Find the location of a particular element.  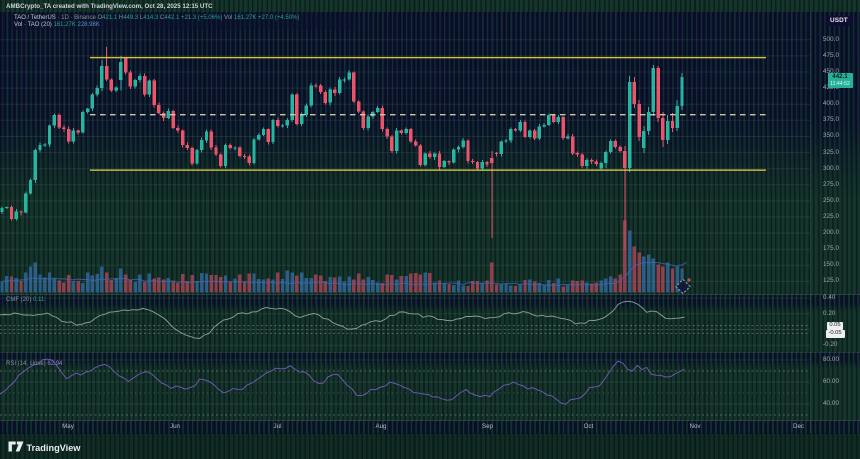

svg-text: TradingView is located at coordinates (54, 448).